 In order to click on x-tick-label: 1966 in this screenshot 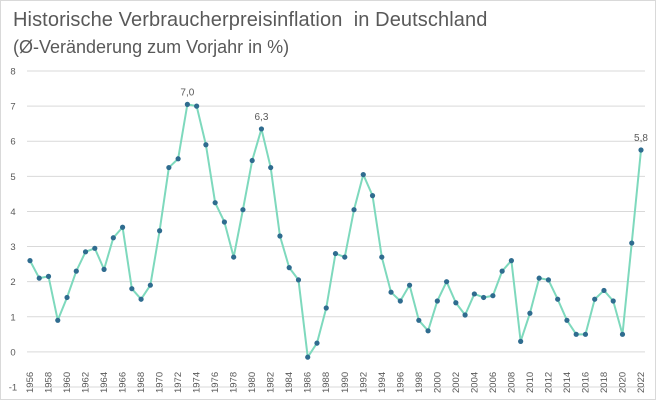, I will do `click(123, 382)`.